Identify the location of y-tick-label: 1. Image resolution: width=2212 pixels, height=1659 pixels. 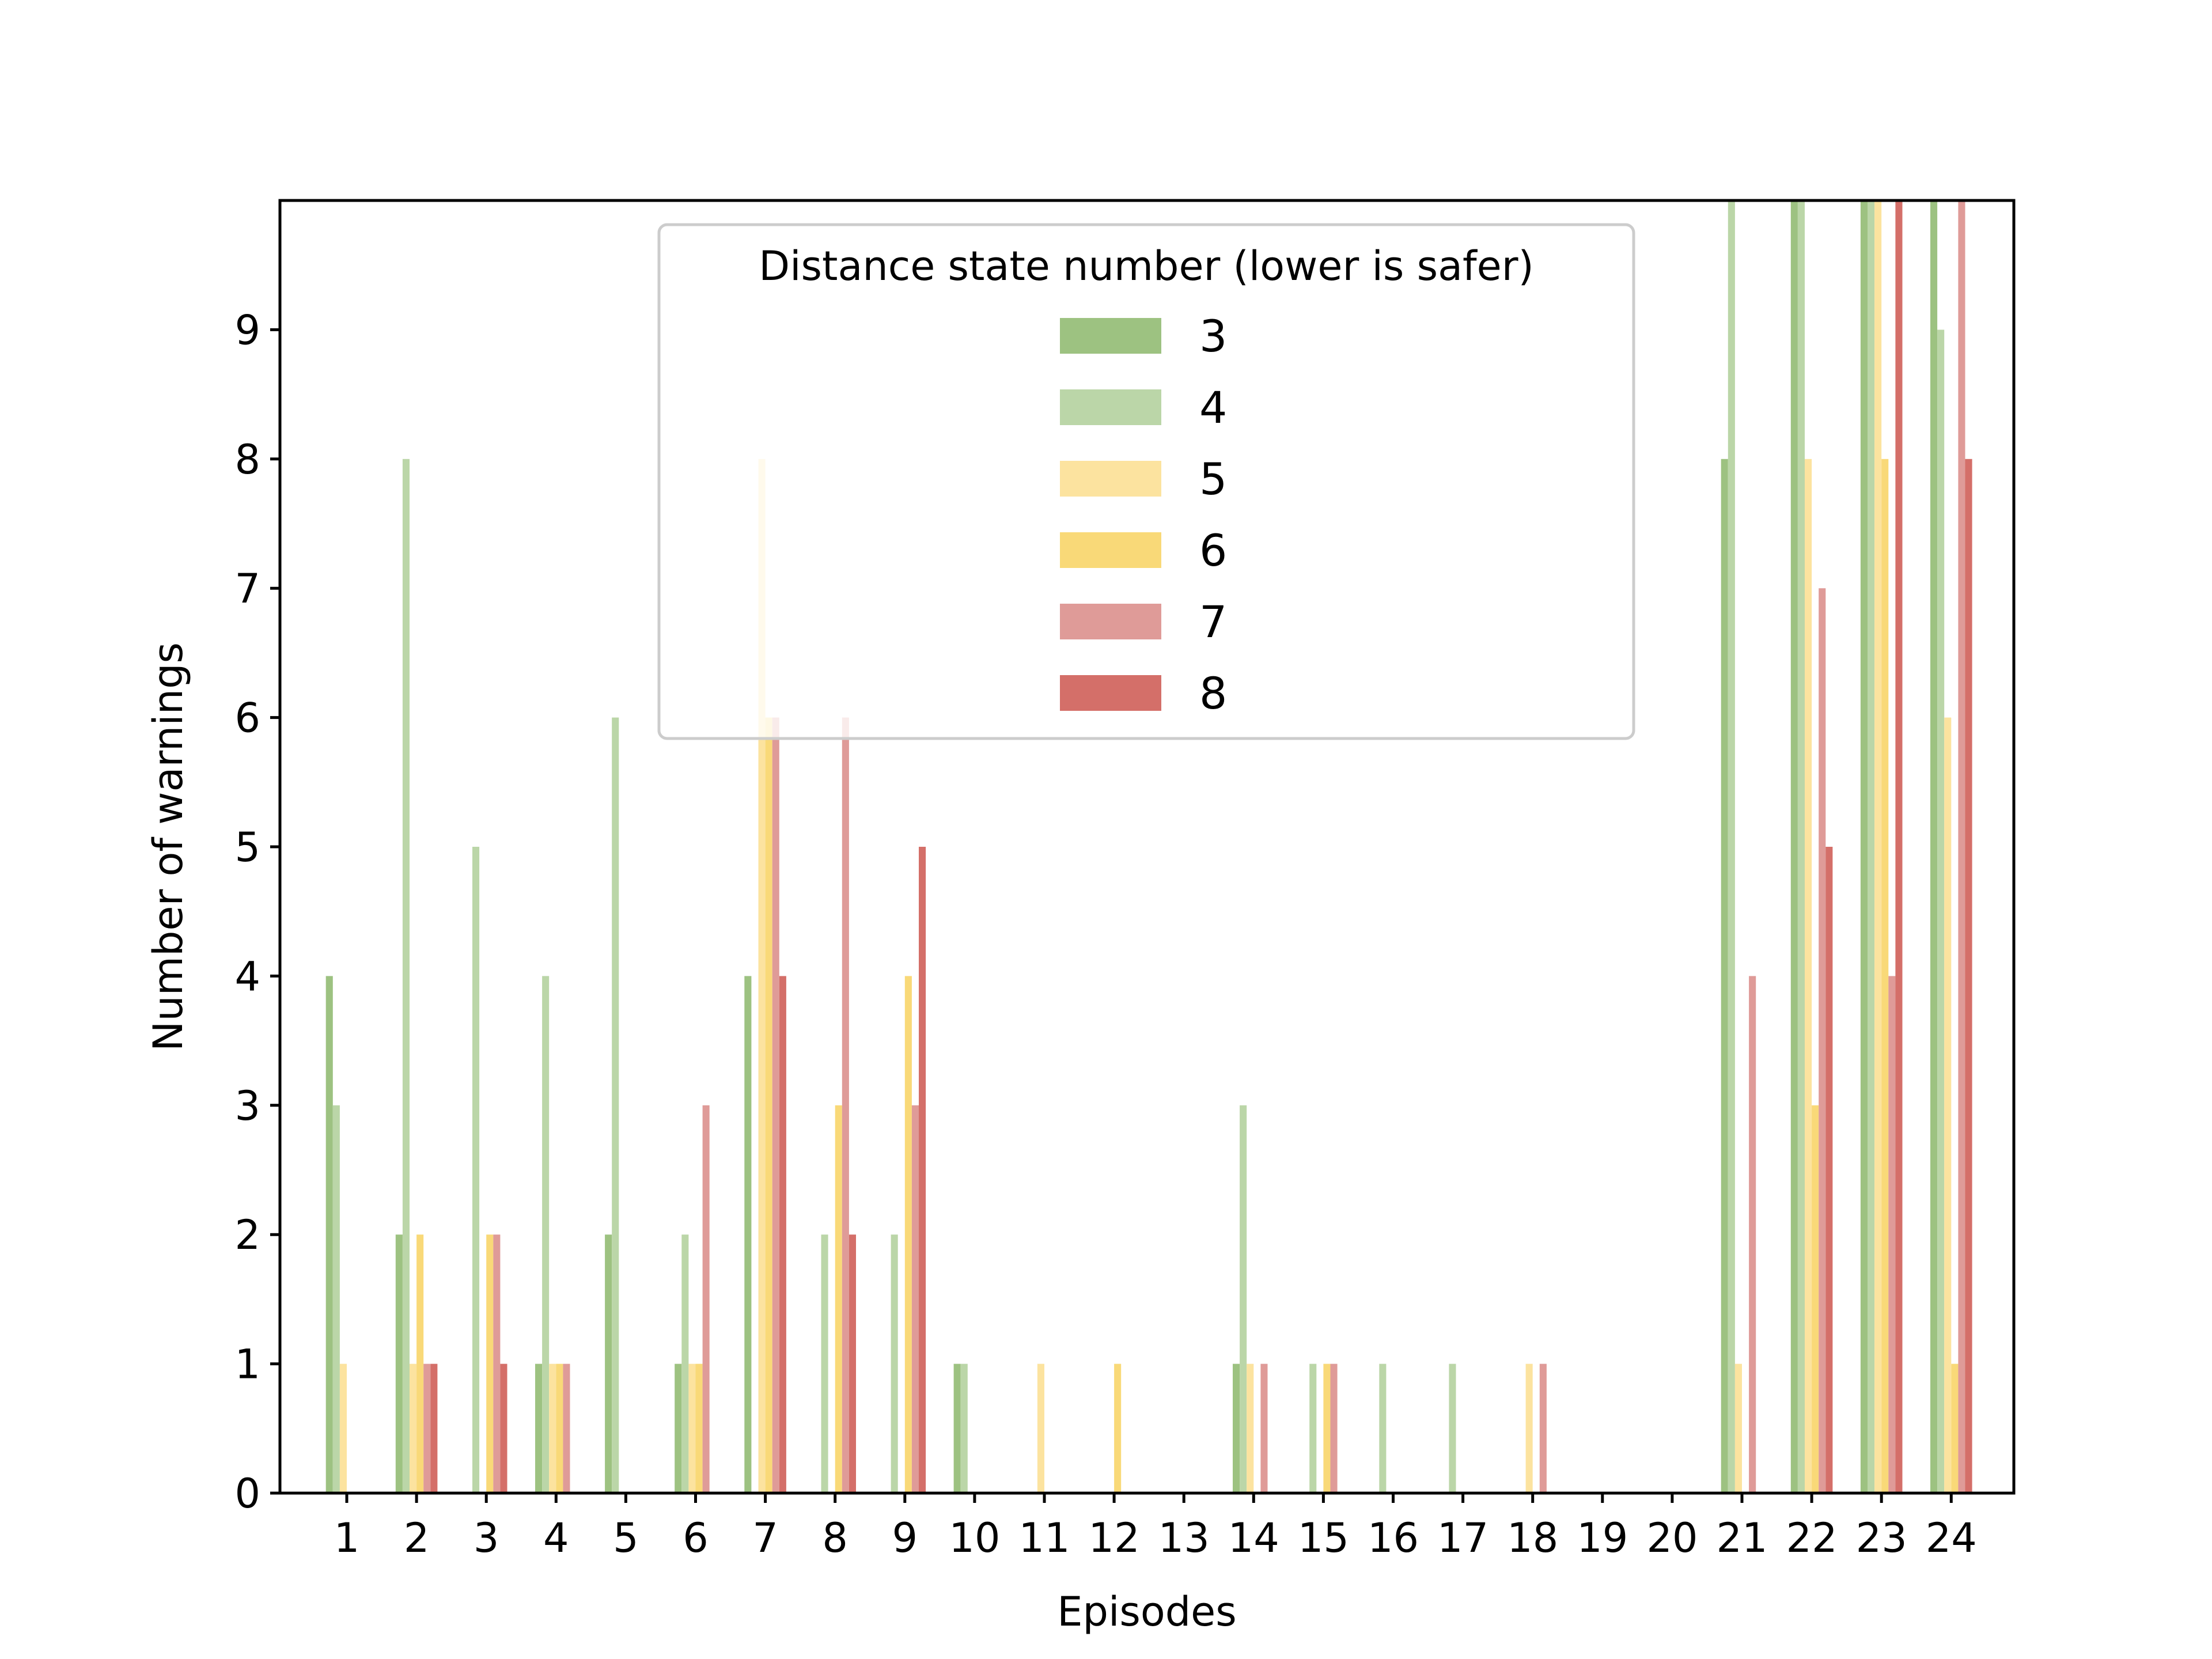
(247, 1364).